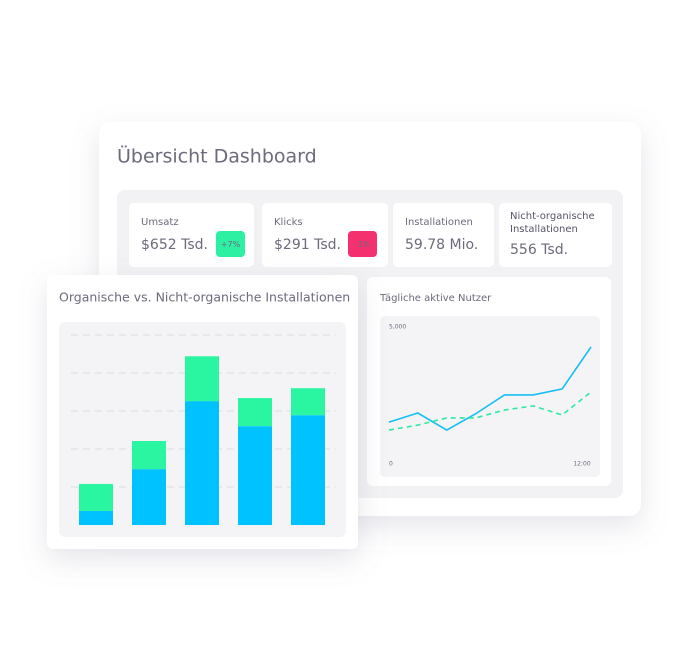 The width and height of the screenshot is (686, 665). Describe the element at coordinates (217, 156) in the screenshot. I see `dashboard-title: Übersicht Dashboard` at that location.